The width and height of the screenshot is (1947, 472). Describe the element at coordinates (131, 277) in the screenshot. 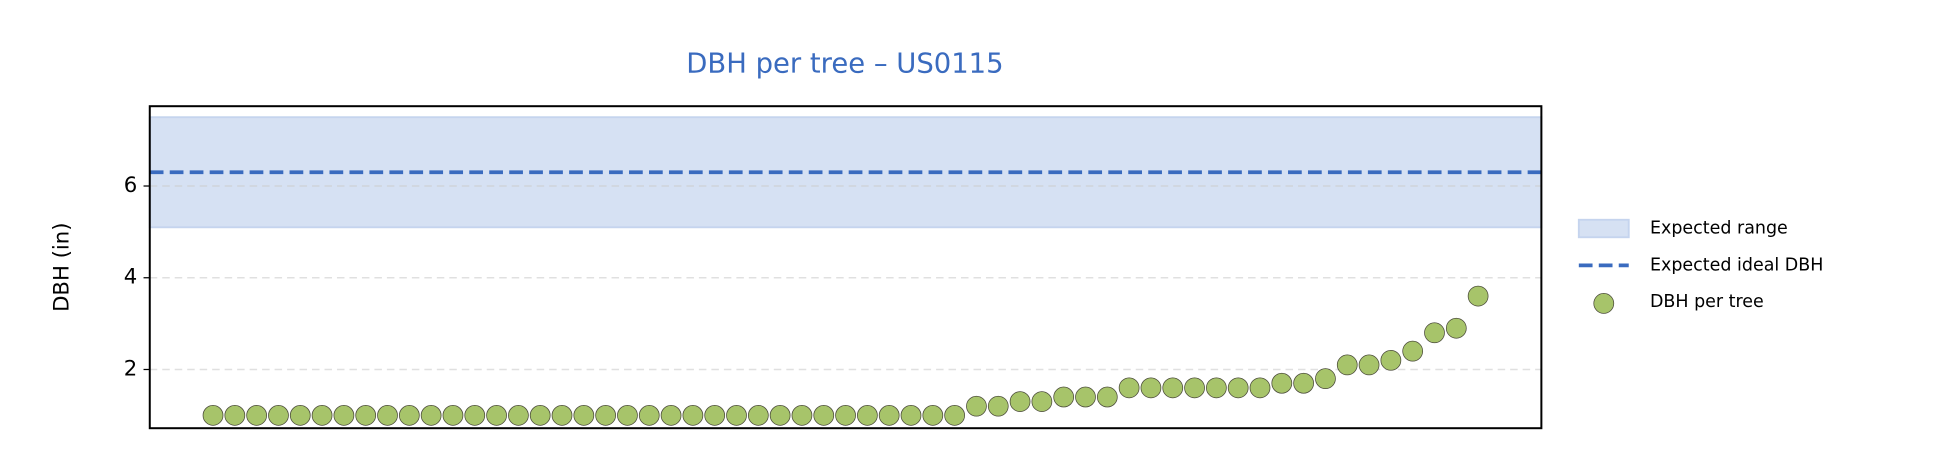

I see `y-tick-label: 4` at that location.